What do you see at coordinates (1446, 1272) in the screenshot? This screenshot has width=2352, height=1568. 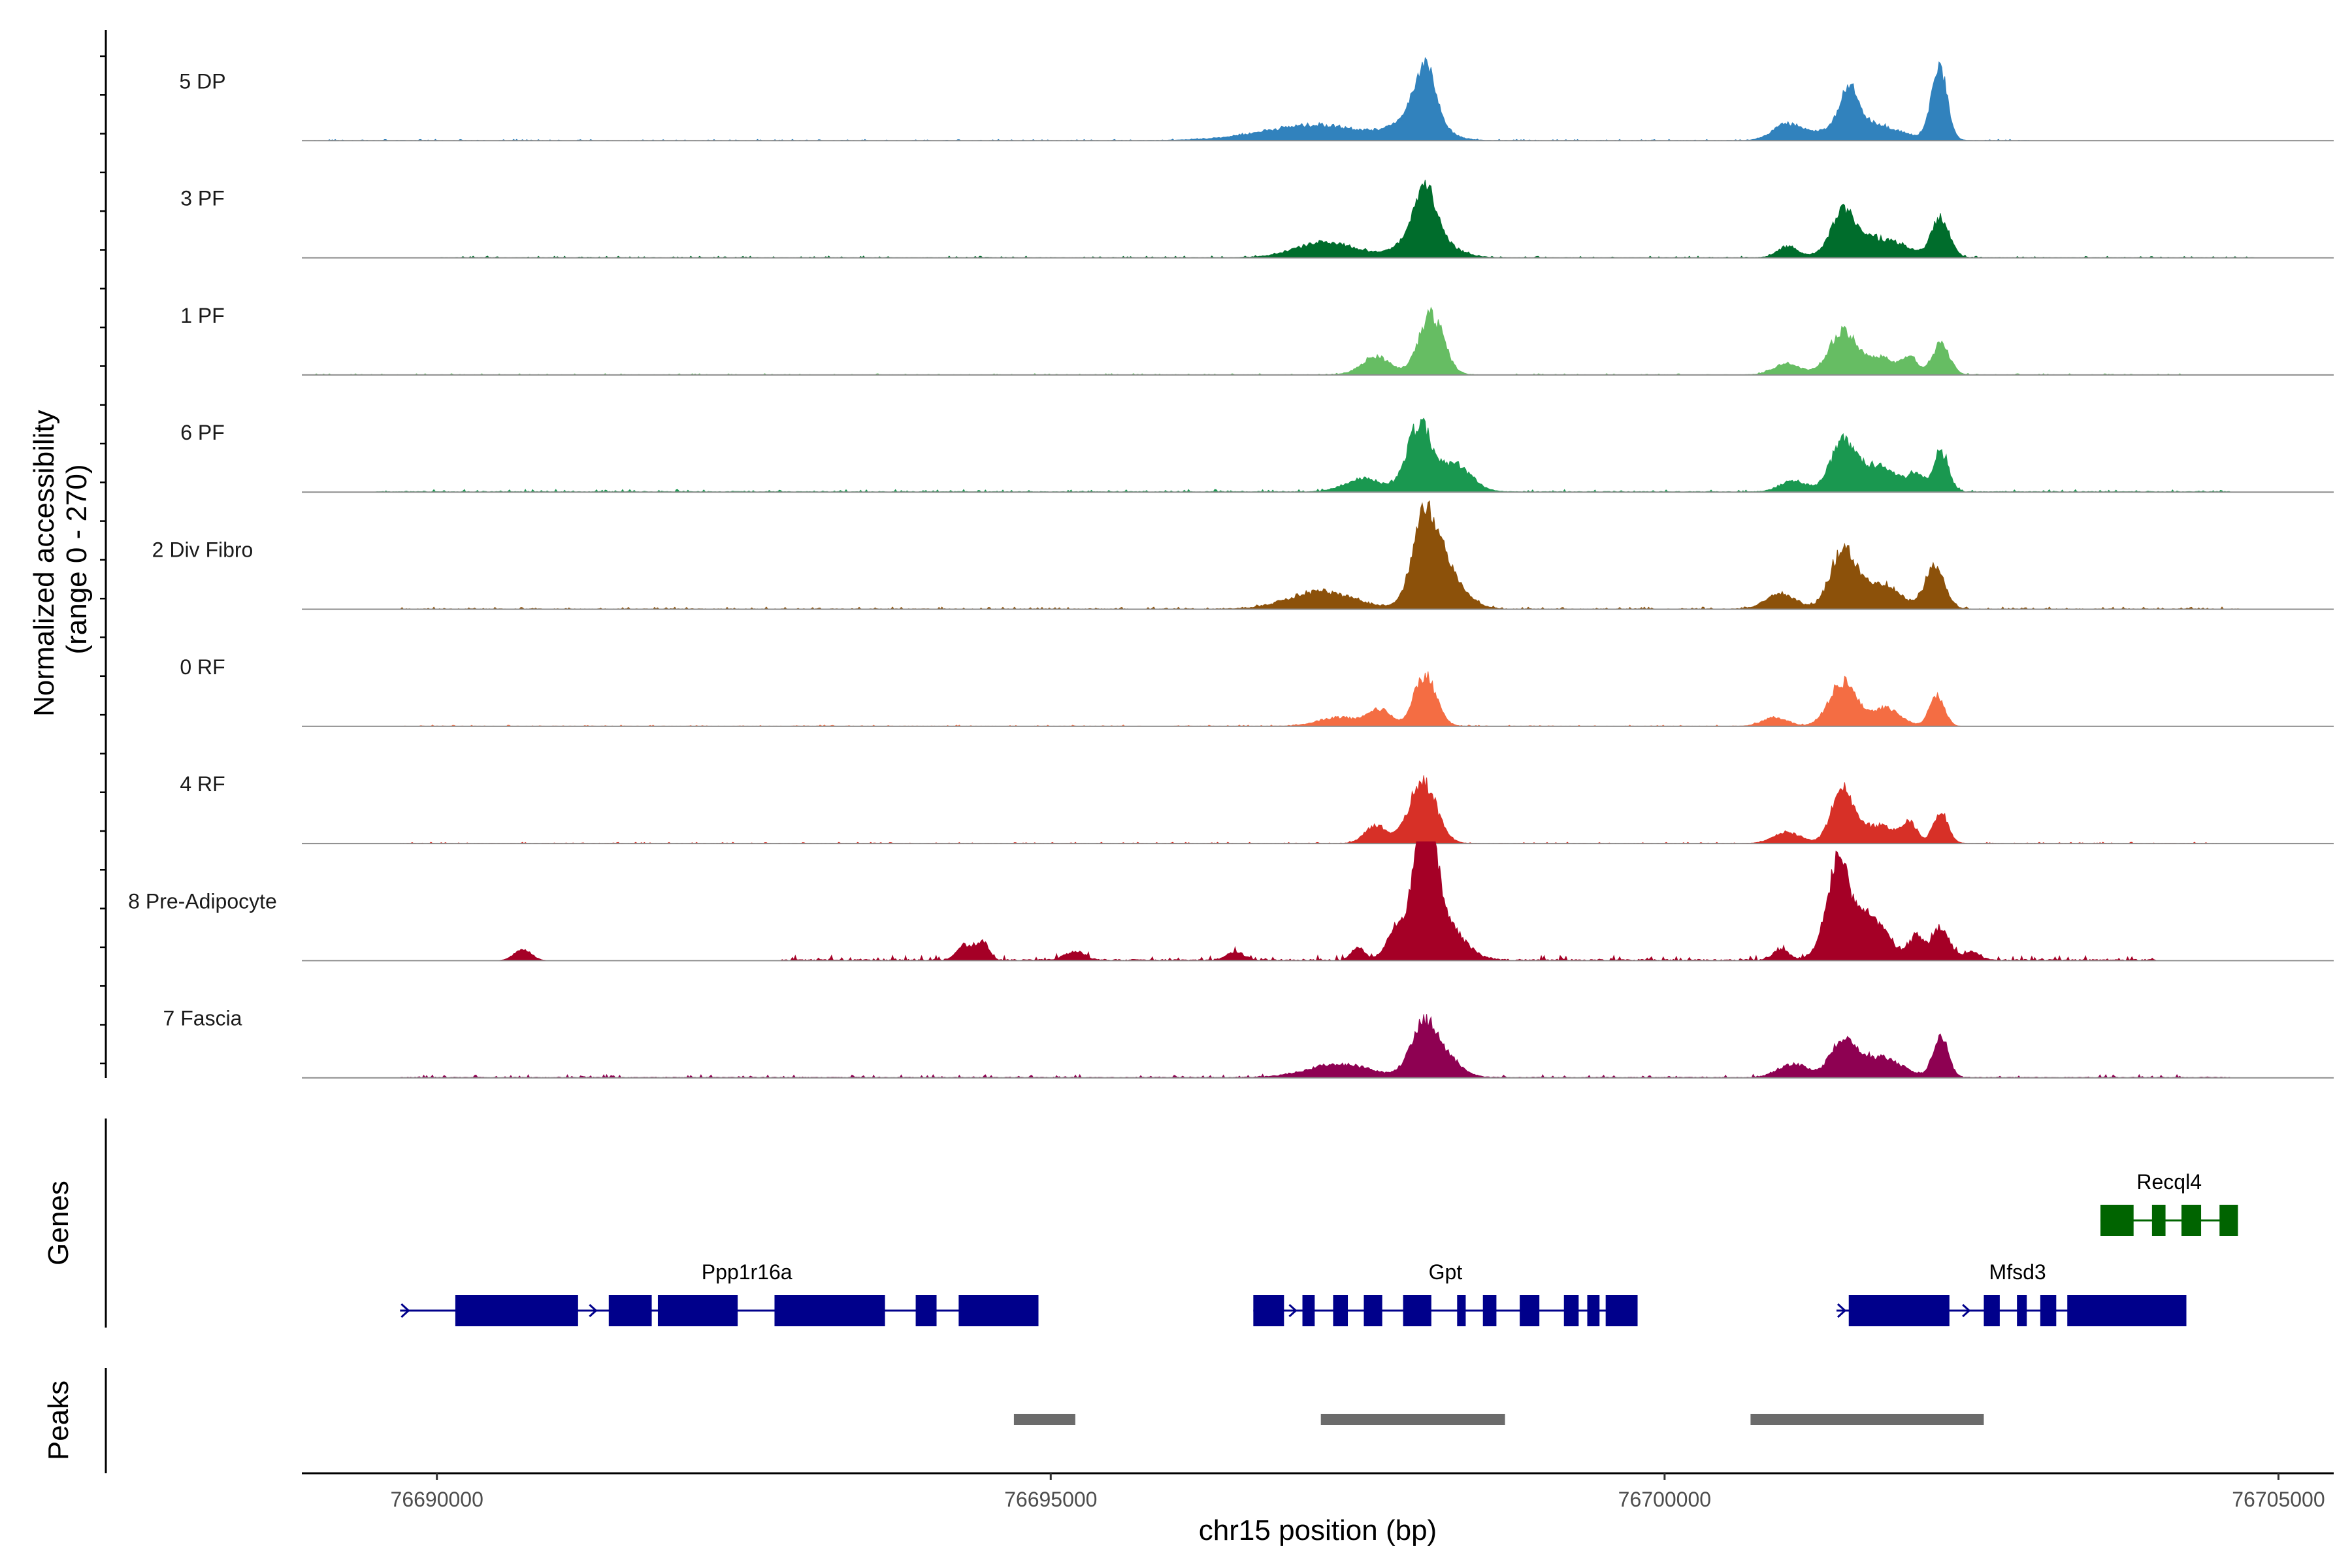 I see `gene-label-gpt: Gpt` at bounding box center [1446, 1272].